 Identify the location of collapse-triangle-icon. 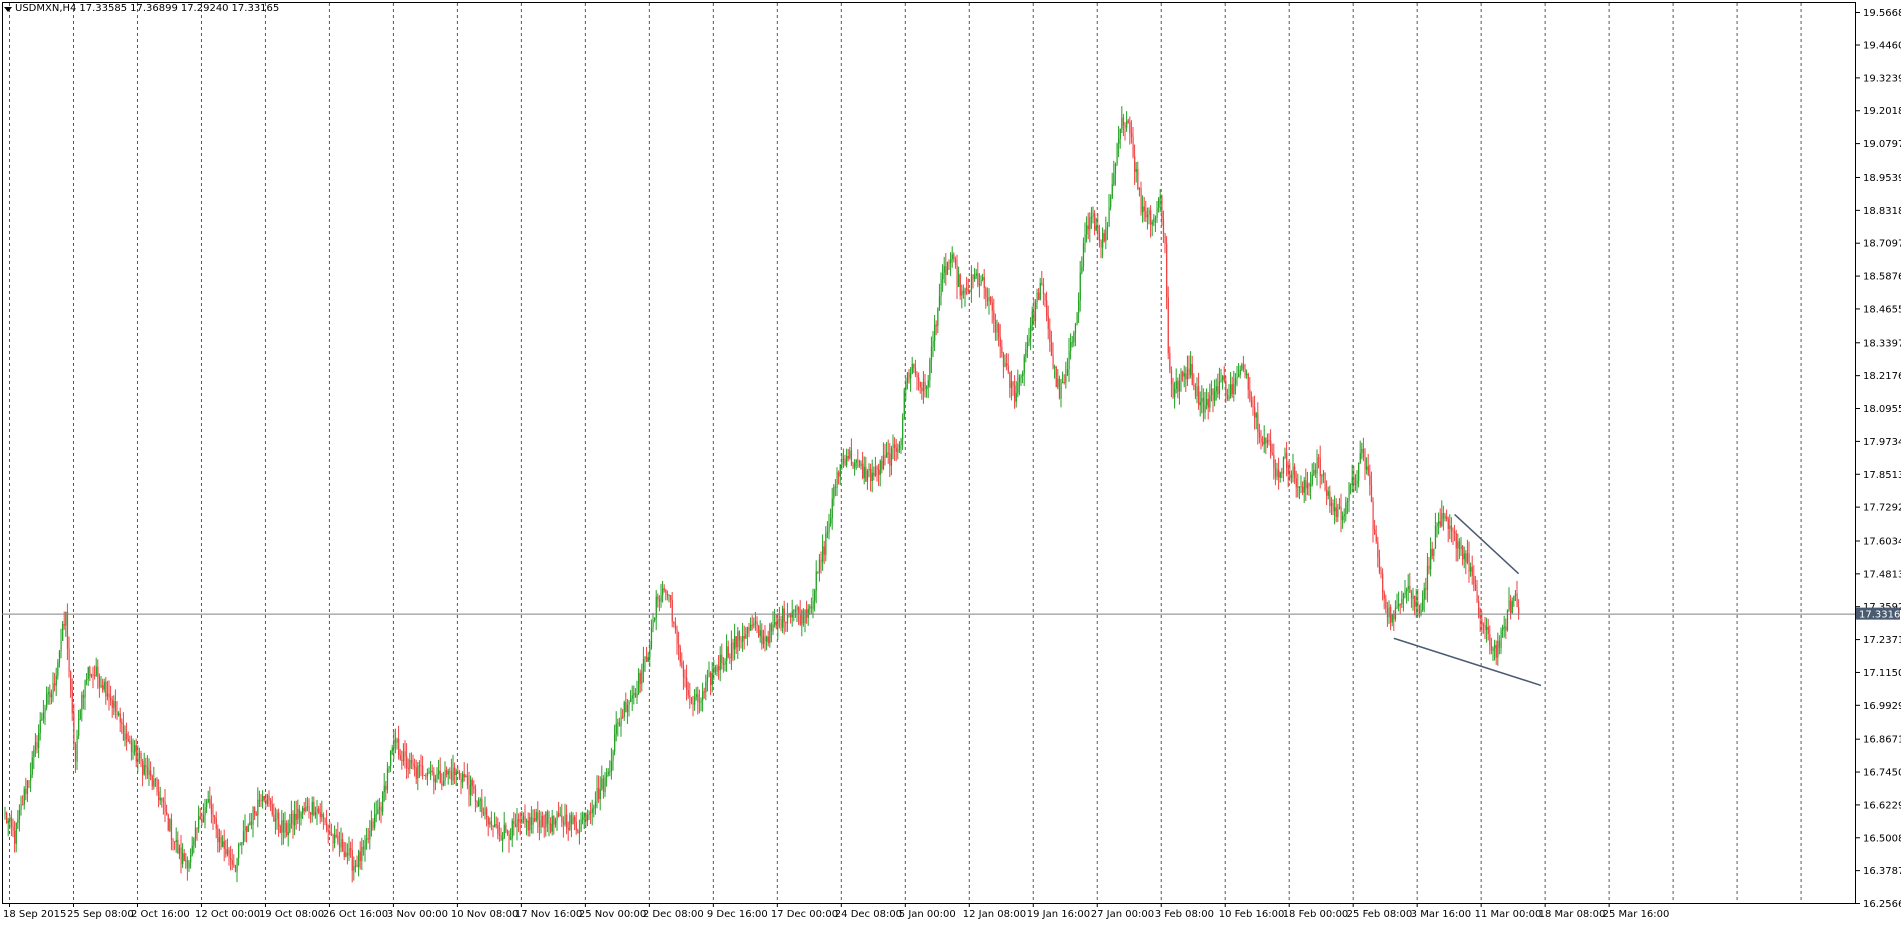
(8, 9).